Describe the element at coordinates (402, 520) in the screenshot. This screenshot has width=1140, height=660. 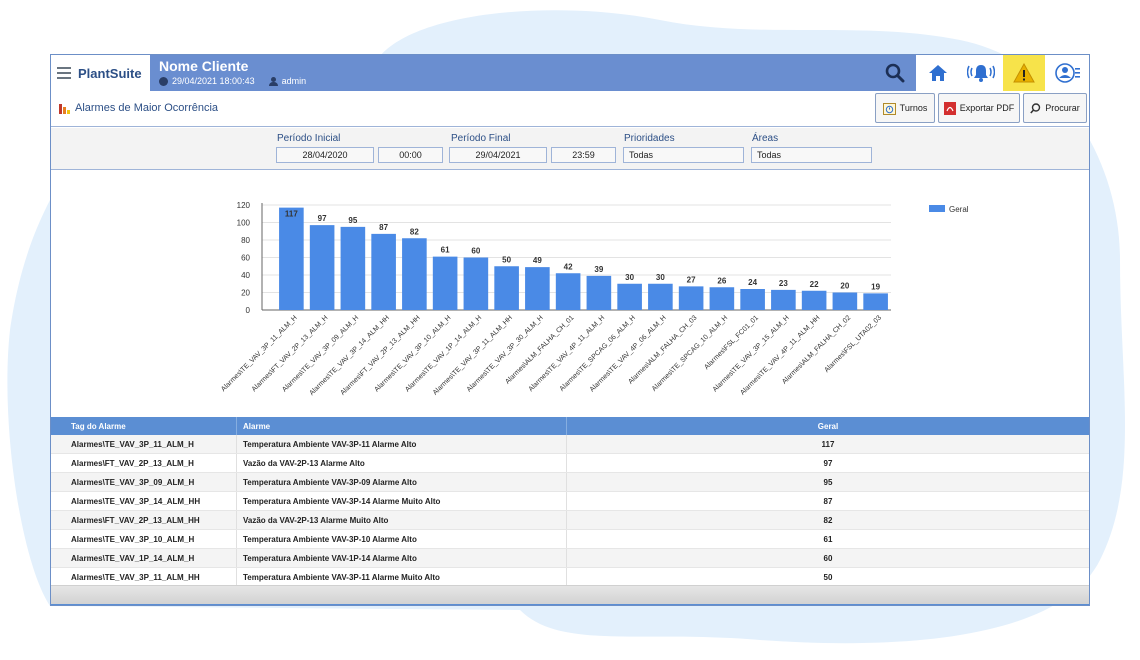
I see `cell-alarm: Vazão da VAV-2P-13 Alarme Muito Alto` at that location.